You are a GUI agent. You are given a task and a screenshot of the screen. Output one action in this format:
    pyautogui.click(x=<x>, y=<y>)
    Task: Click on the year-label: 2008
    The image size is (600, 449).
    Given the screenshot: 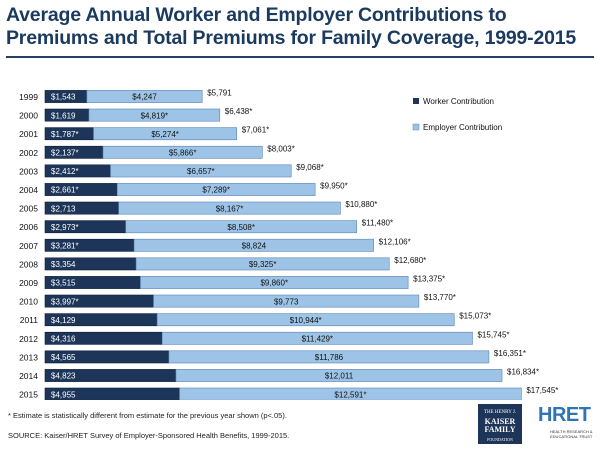 What is the action you would take?
    pyautogui.click(x=28, y=264)
    